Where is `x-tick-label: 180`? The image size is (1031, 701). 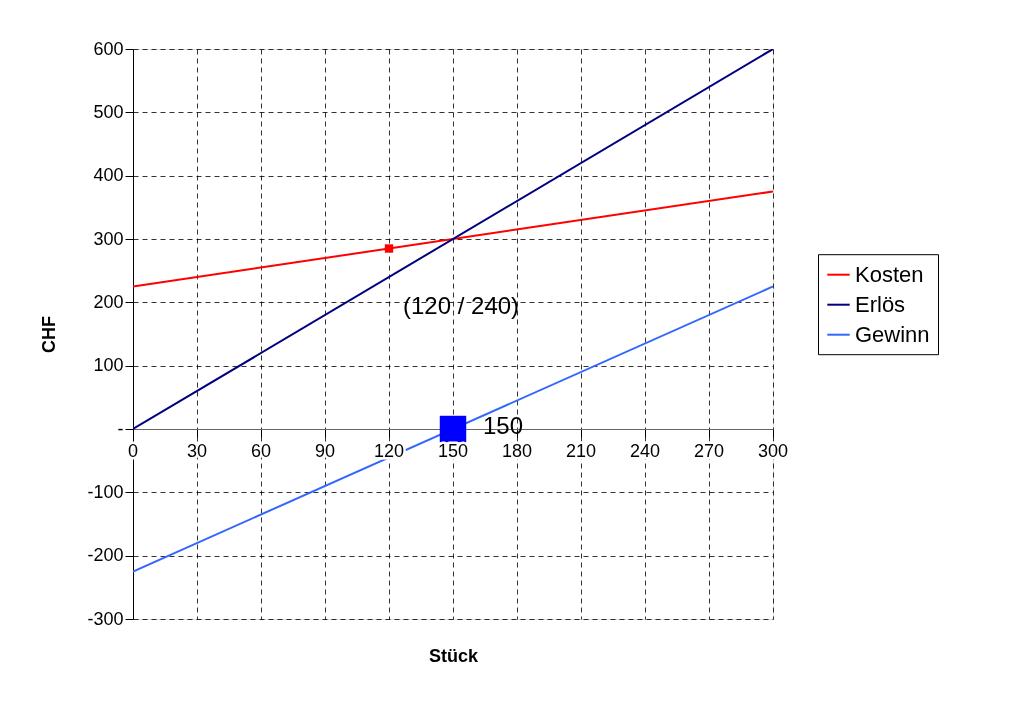 x-tick-label: 180 is located at coordinates (517, 451).